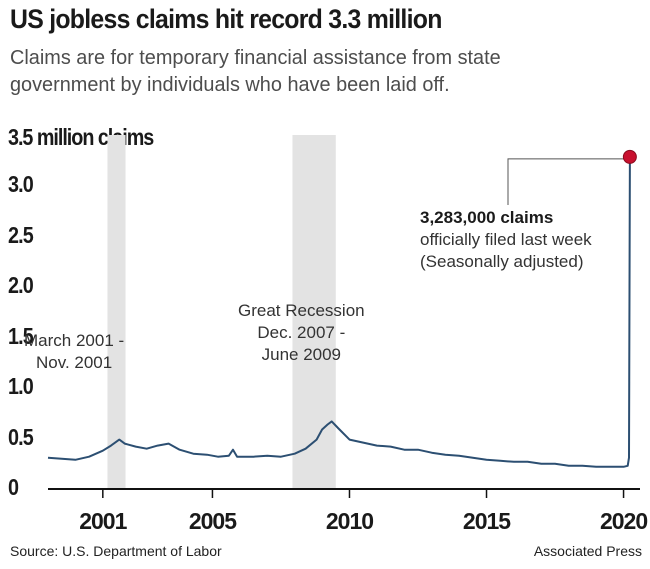  Describe the element at coordinates (81, 137) in the screenshot. I see `y-axis-unit-label: 3.5 million claims` at that location.